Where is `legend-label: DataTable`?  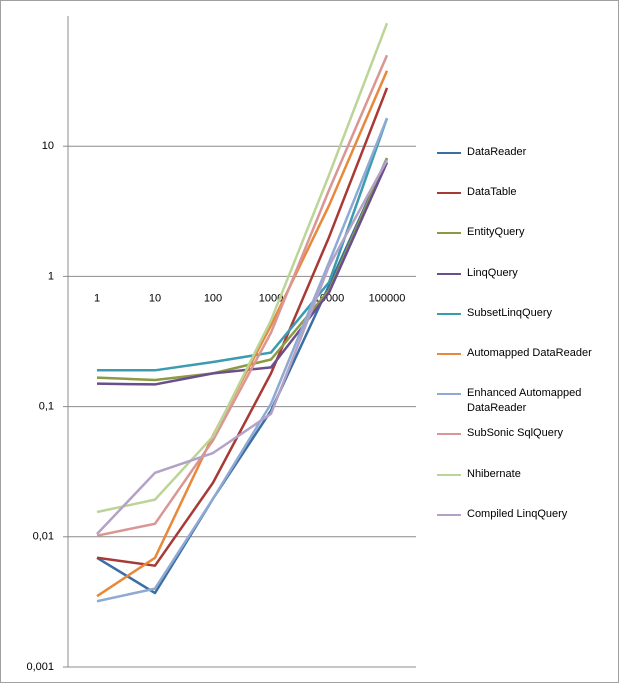 legend-label: DataTable is located at coordinates (492, 192).